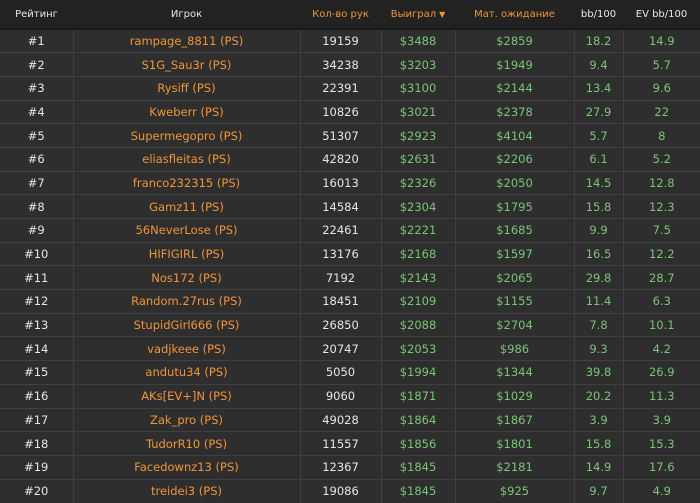 This screenshot has height=503, width=700. What do you see at coordinates (417, 348) in the screenshot?
I see `cell-won: $2053` at bounding box center [417, 348].